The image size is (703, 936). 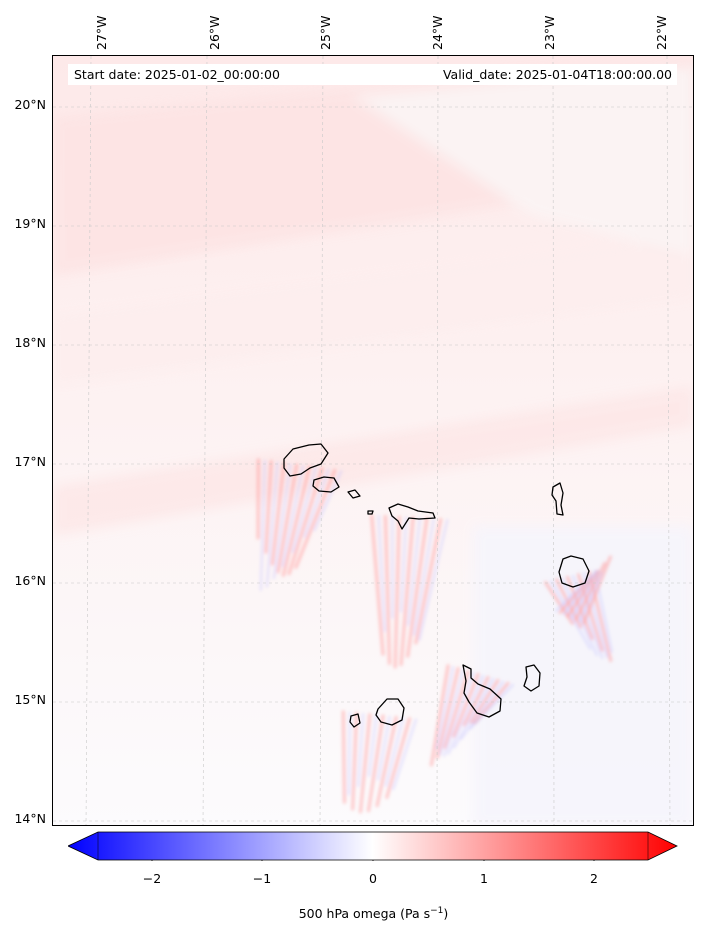 I want to click on start-date-label: Start date: 2025-01-02_00:00:00, so click(x=177, y=74).